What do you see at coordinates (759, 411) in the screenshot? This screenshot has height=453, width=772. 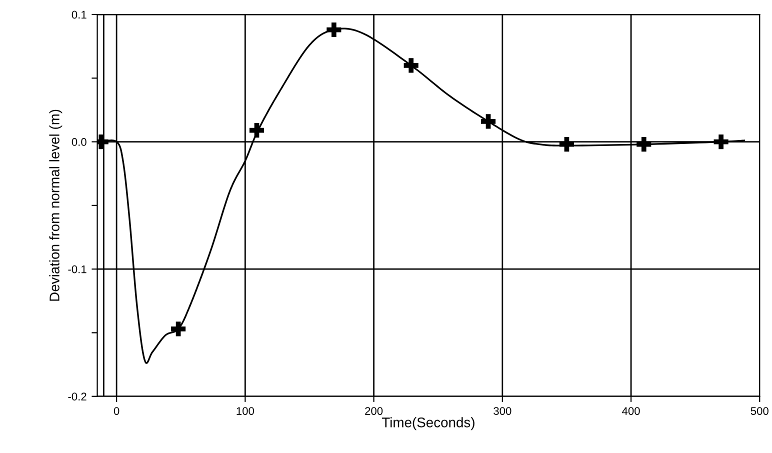 I see `x-tick-label: 500` at bounding box center [759, 411].